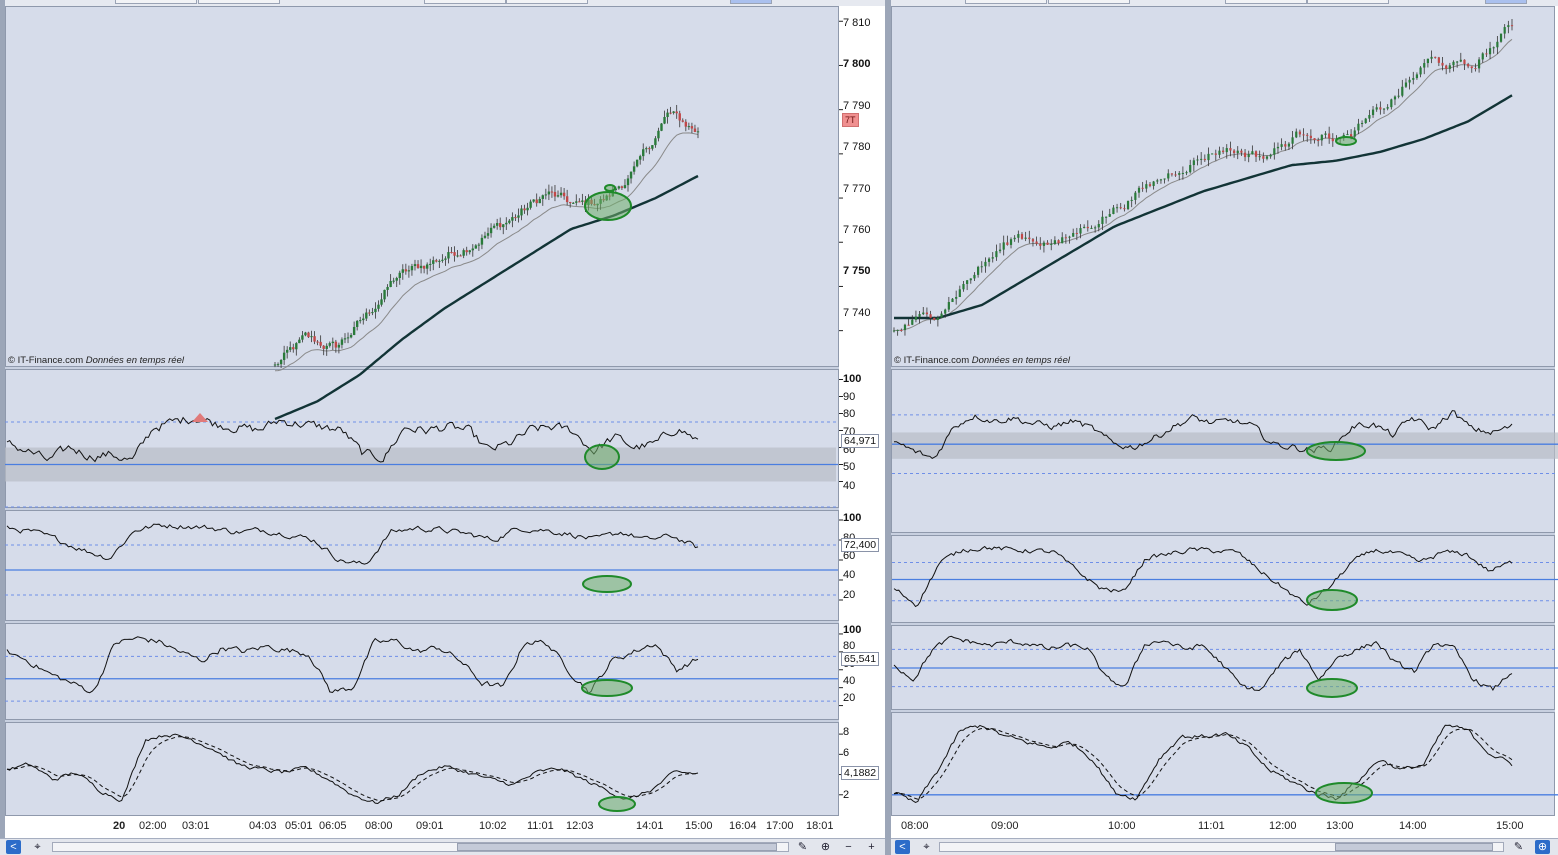 This screenshot has width=1558, height=855. I want to click on left-oscillator-4-panel, so click(422, 769).